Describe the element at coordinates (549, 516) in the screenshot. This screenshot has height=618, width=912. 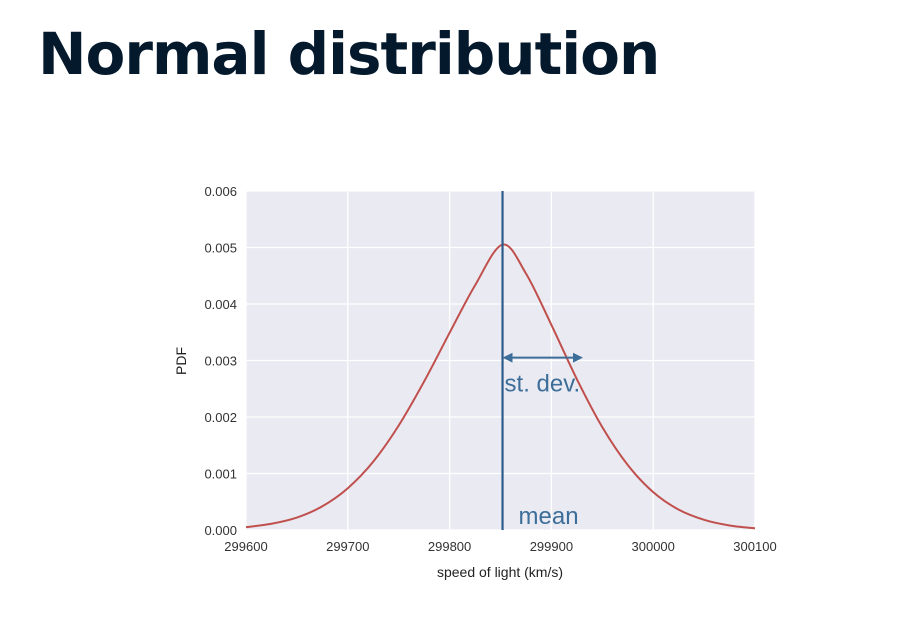
I see `mean-annotation: mean` at that location.